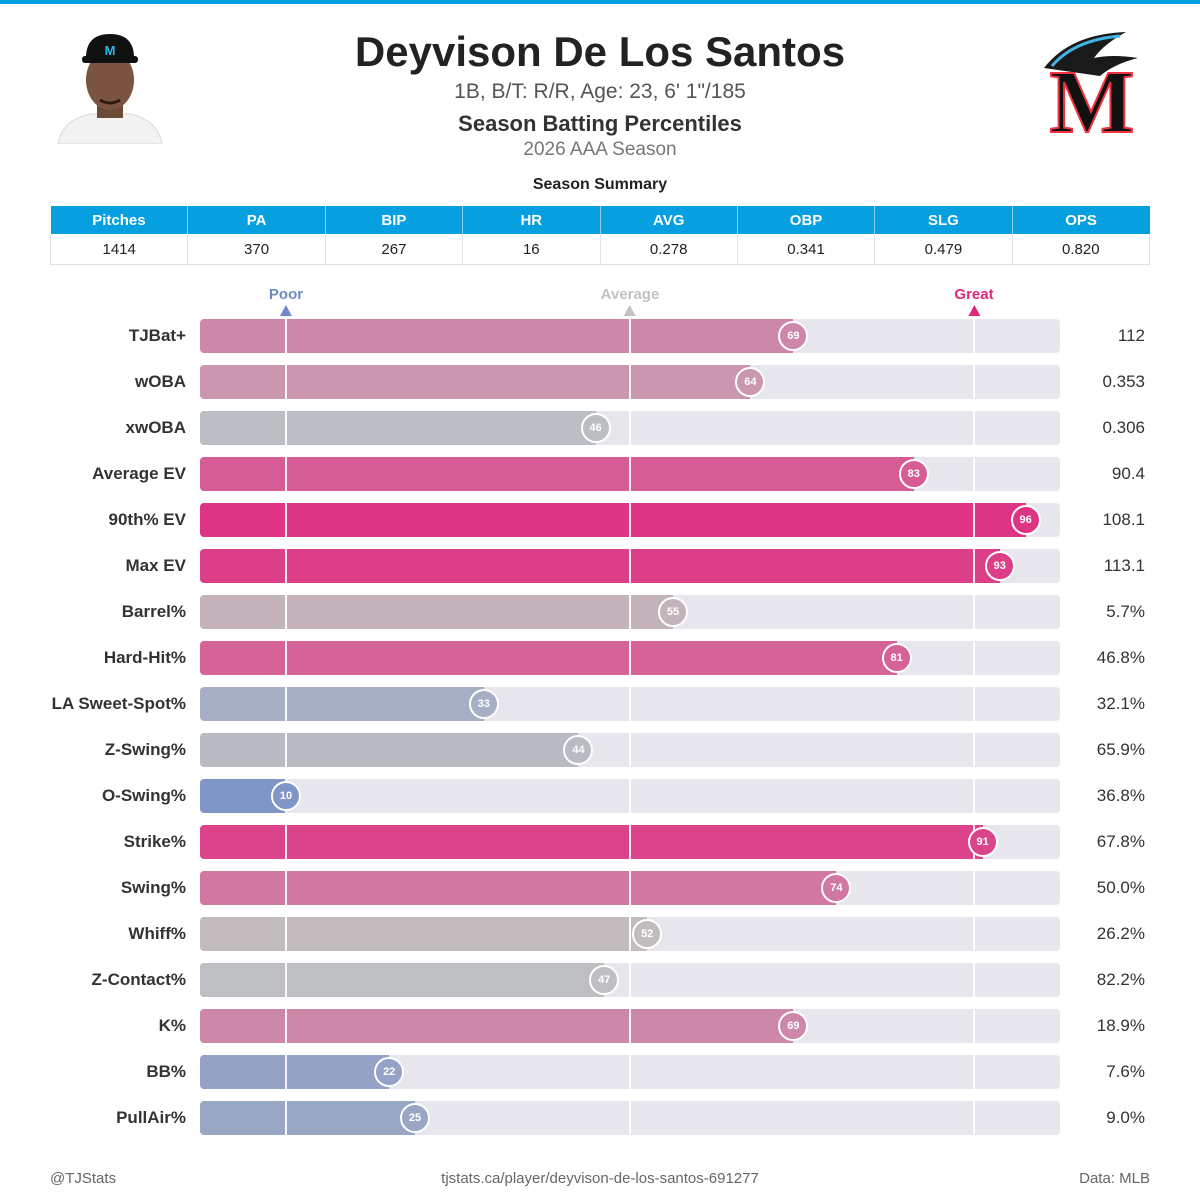 The width and height of the screenshot is (1200, 1200). What do you see at coordinates (286, 294) in the screenshot?
I see `reference-marker-label: Poor` at bounding box center [286, 294].